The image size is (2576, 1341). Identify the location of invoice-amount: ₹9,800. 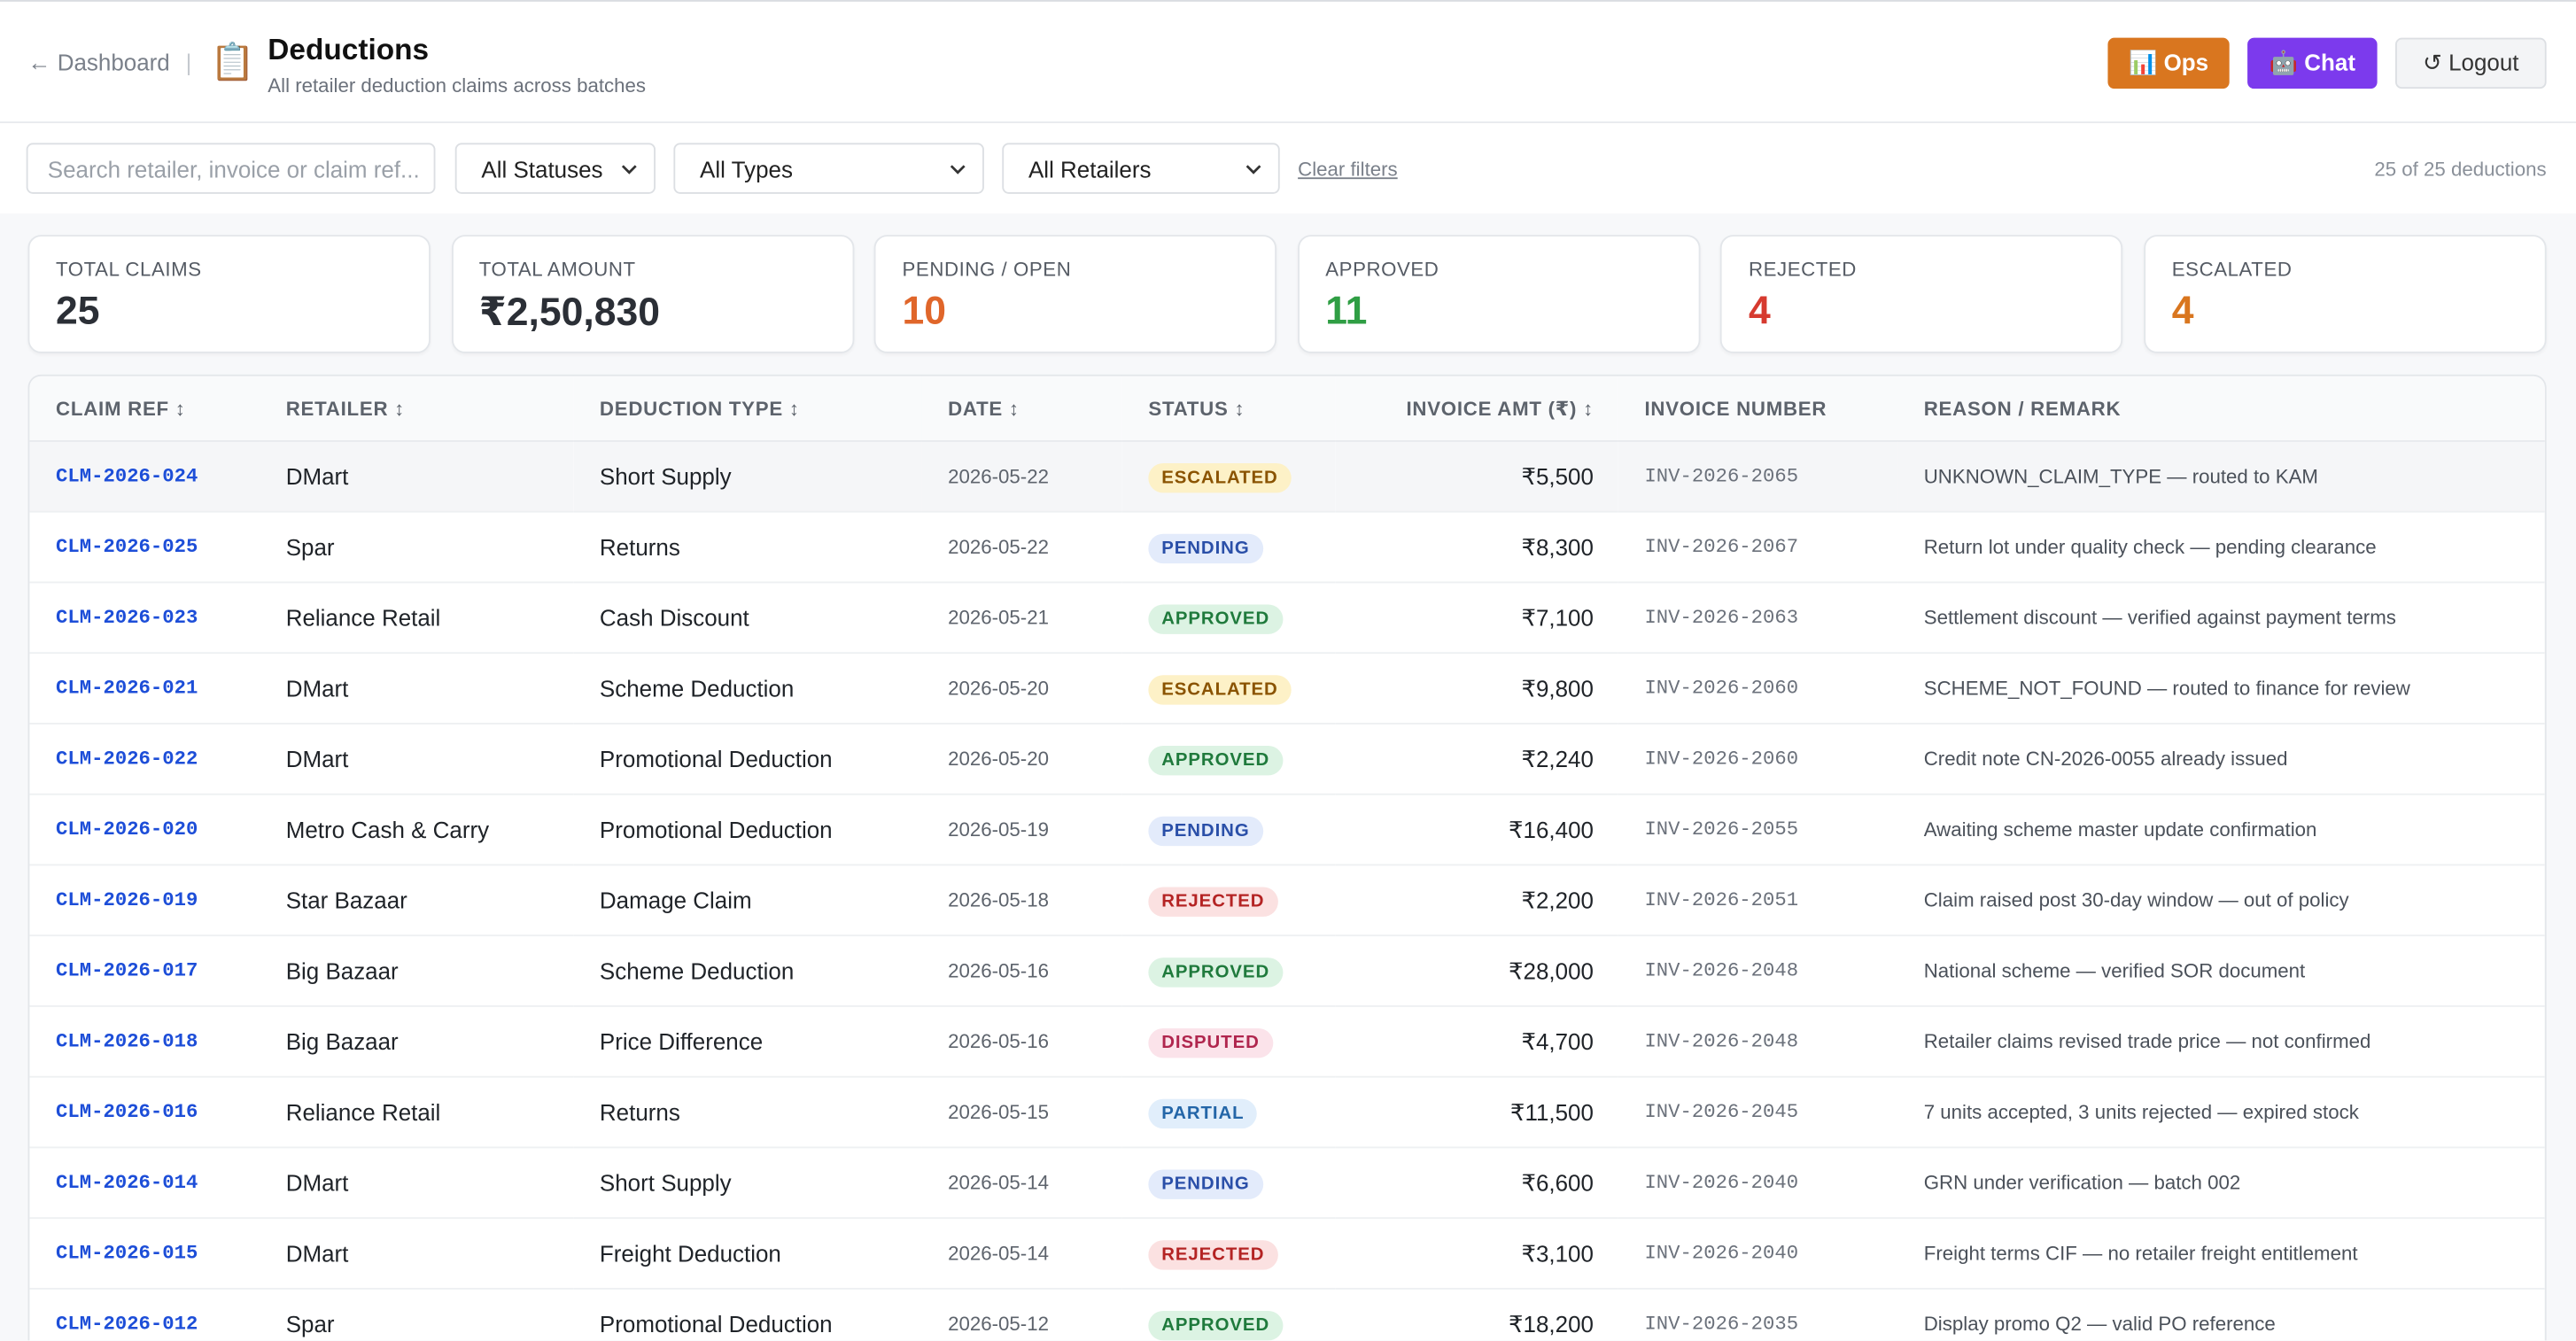
(1476, 689).